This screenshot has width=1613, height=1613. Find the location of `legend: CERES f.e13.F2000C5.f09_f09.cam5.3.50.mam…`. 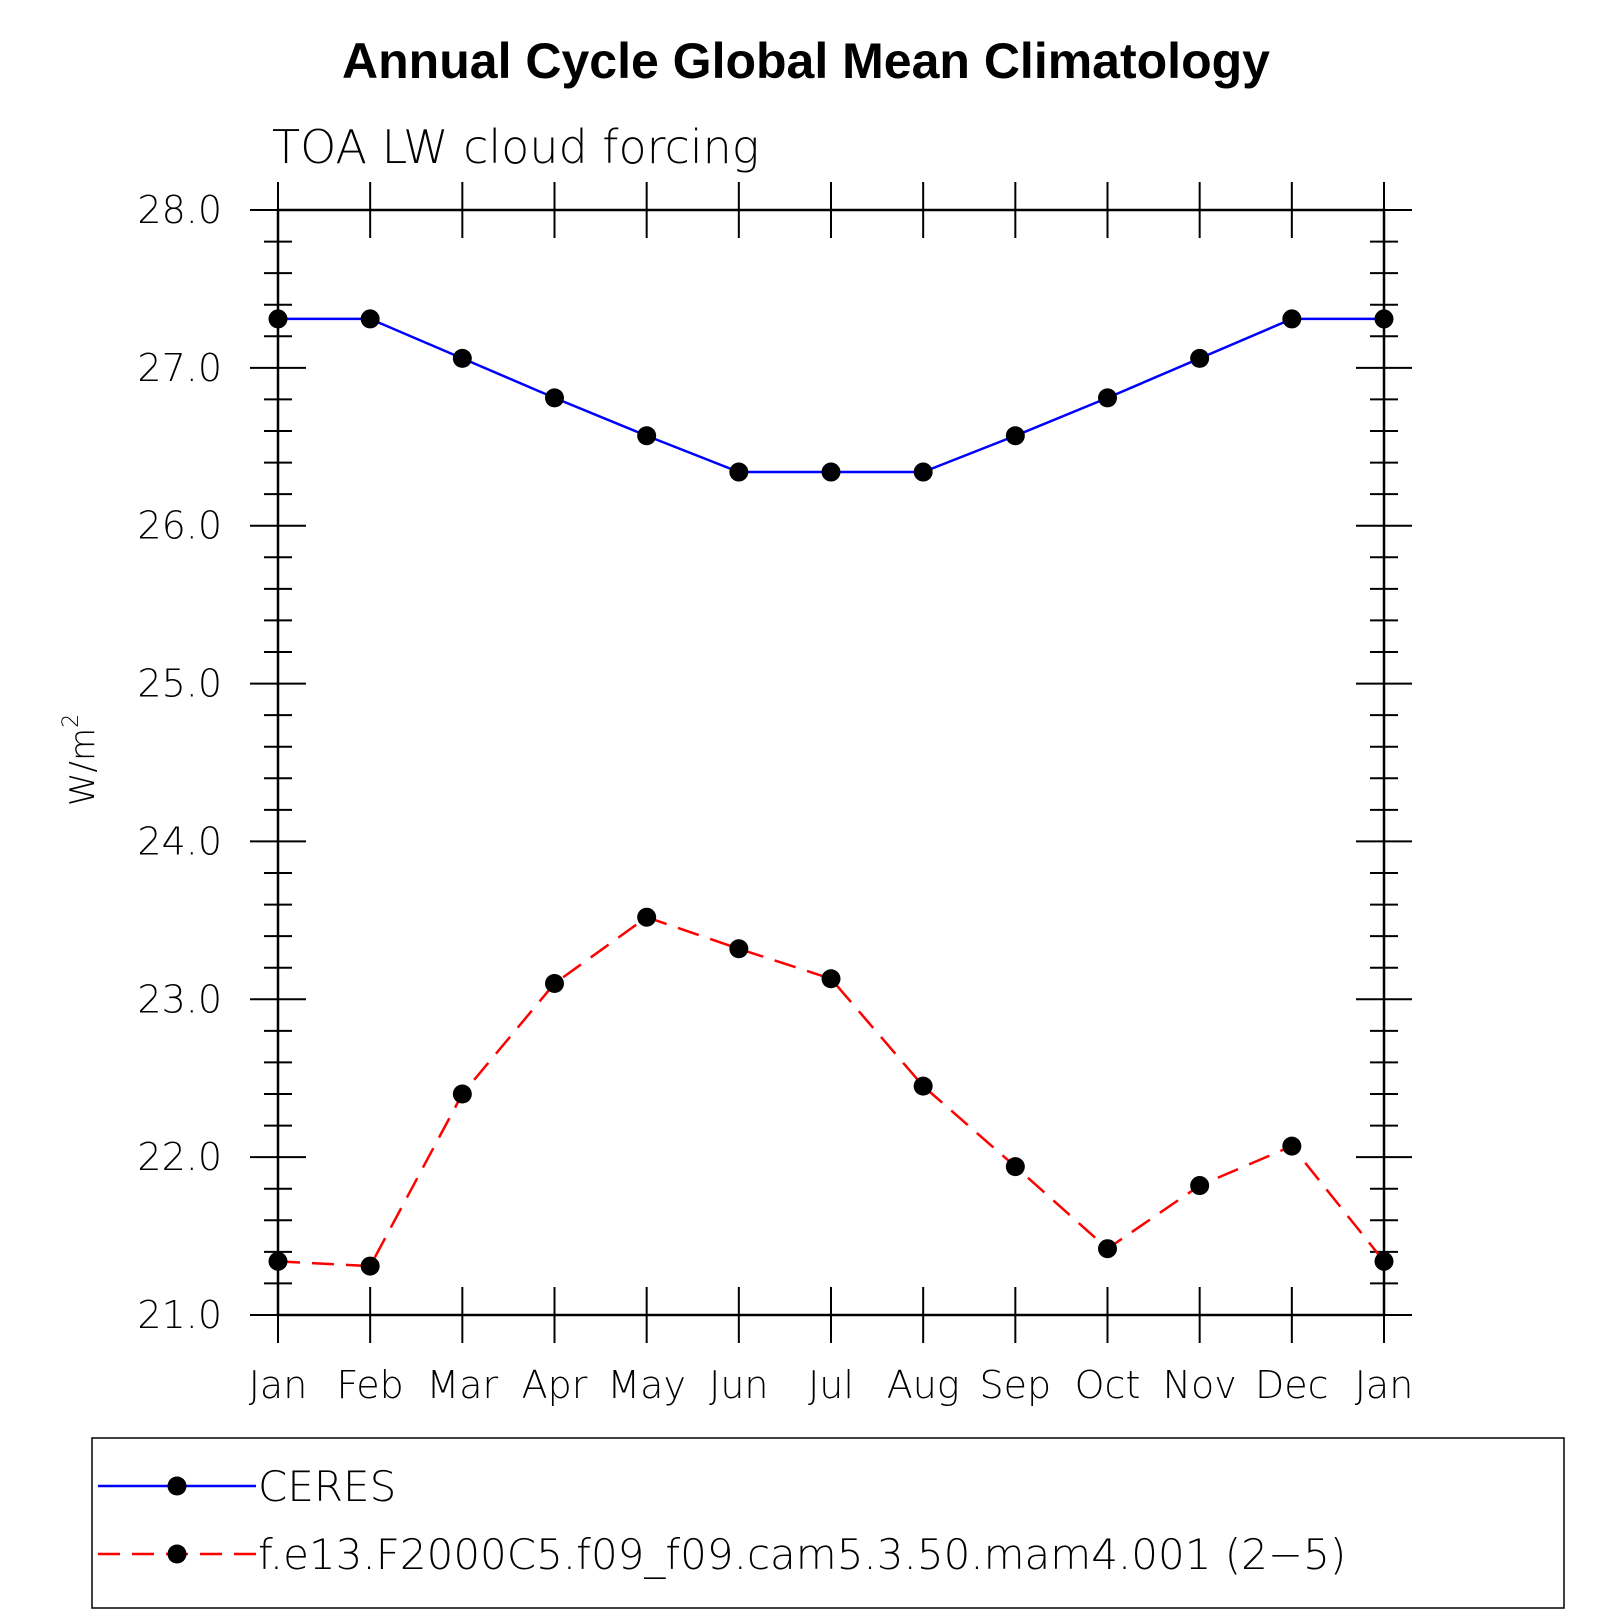

legend: CERES f.e13.F2000C5.f09_f09.cam5.3.50.mam… is located at coordinates (828, 1523).